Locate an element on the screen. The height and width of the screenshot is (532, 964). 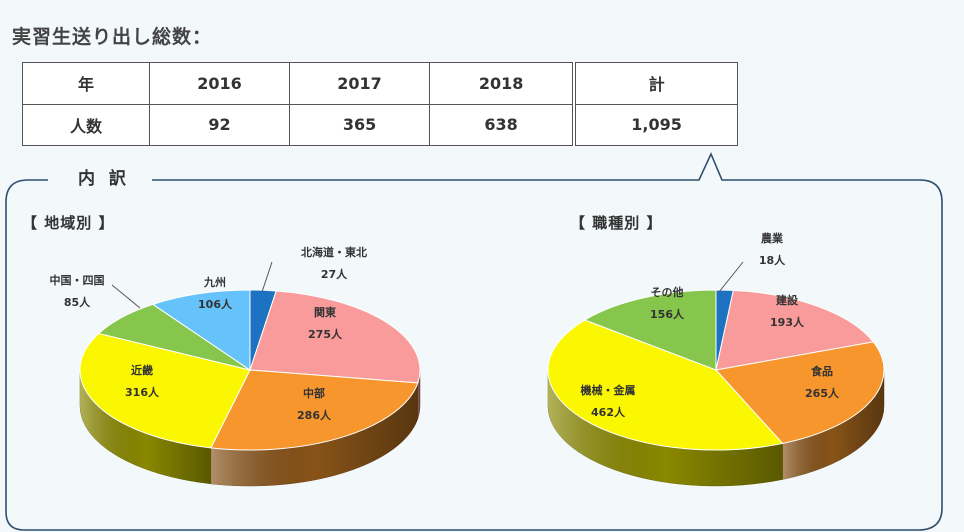
label-chugoku-shikoku: 中国・四国 85人 is located at coordinates (77, 291).